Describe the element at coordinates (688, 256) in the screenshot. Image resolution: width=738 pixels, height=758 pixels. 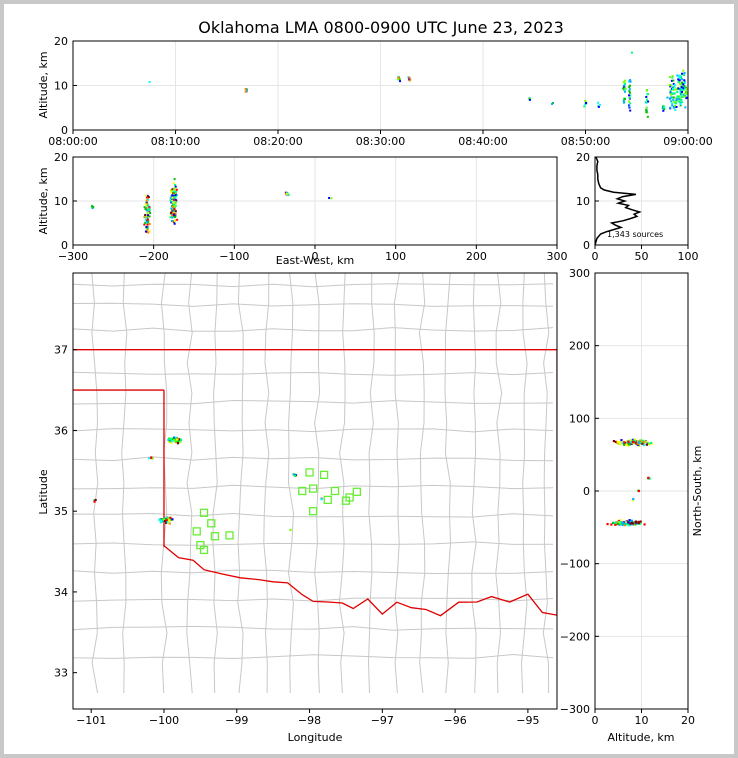
I see `histogram-x-tick-label: 100` at that location.